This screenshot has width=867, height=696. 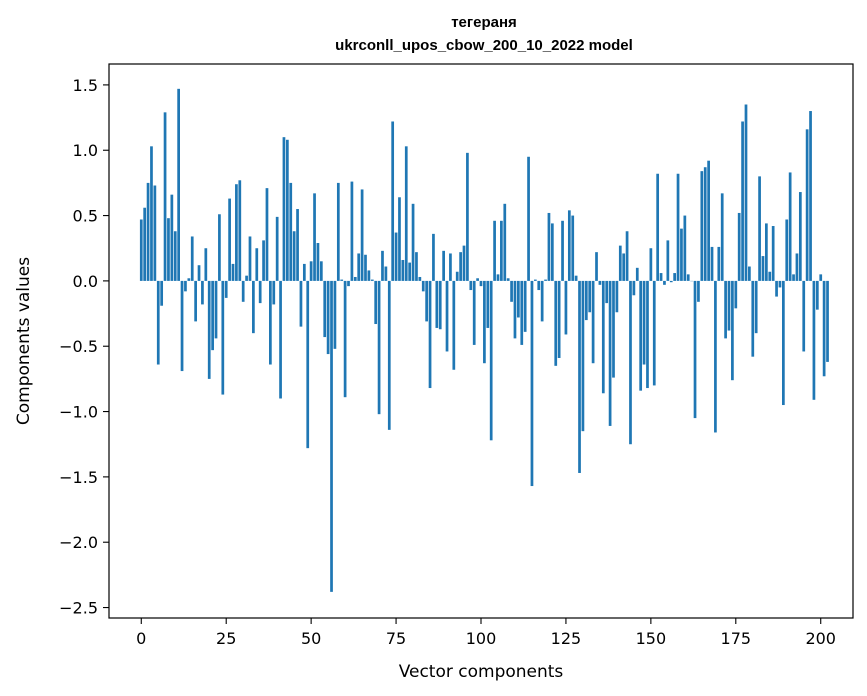 I want to click on x-tick-label: 75, so click(x=396, y=638).